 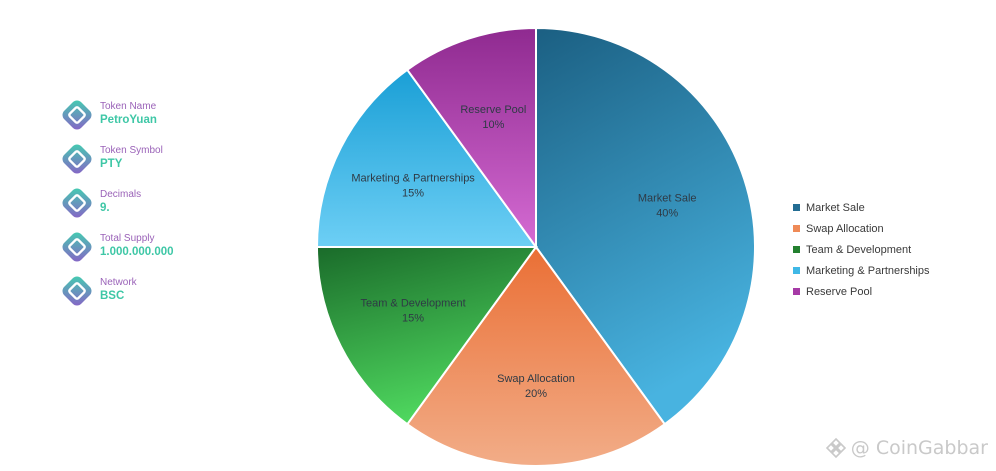 I want to click on token-info-item: Network BSC, so click(x=158, y=294).